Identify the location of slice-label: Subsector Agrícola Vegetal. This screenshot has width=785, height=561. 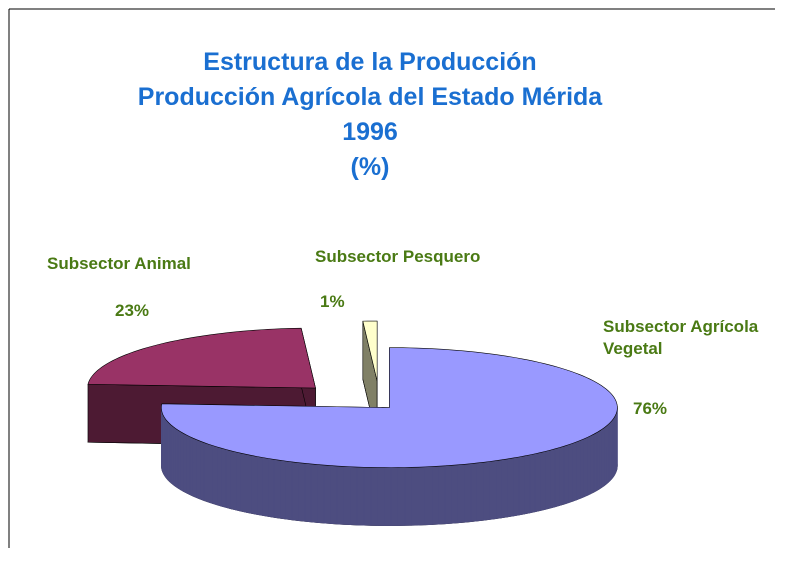
(681, 337).